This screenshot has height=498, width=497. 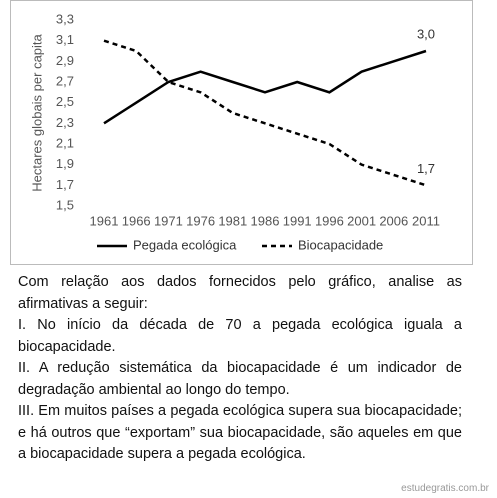 I want to click on x-tick-label: 1961, so click(x=104, y=220).